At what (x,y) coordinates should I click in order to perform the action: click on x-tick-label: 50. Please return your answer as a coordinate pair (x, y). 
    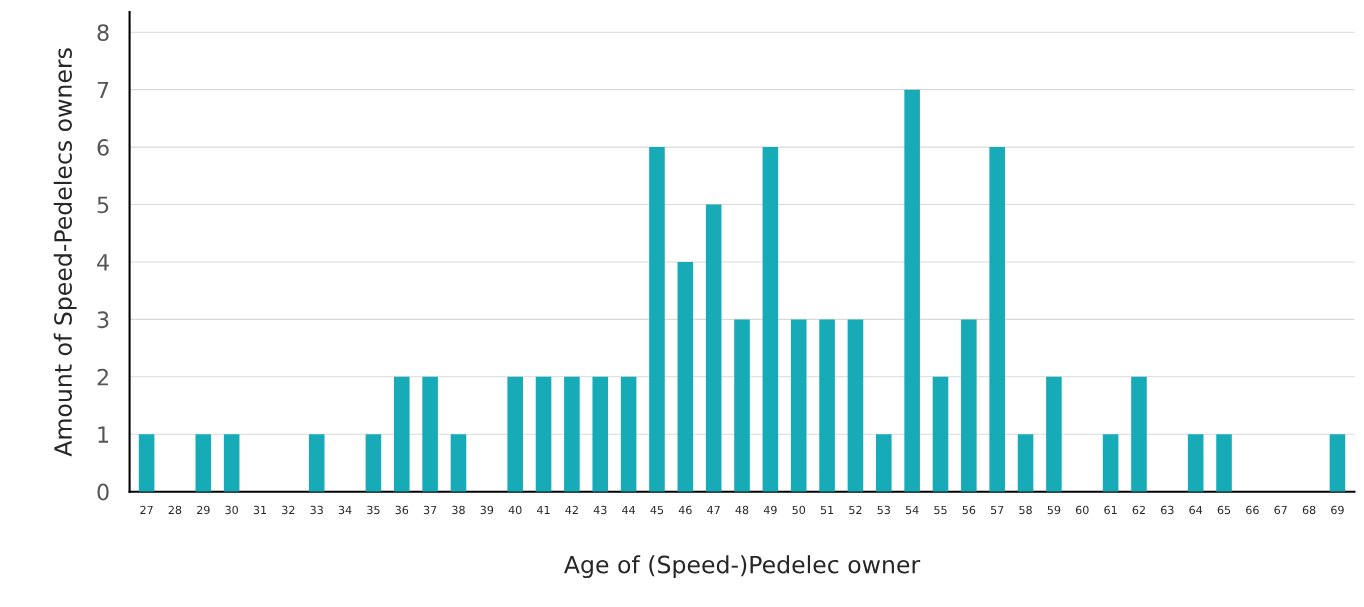
    Looking at the image, I should click on (799, 510).